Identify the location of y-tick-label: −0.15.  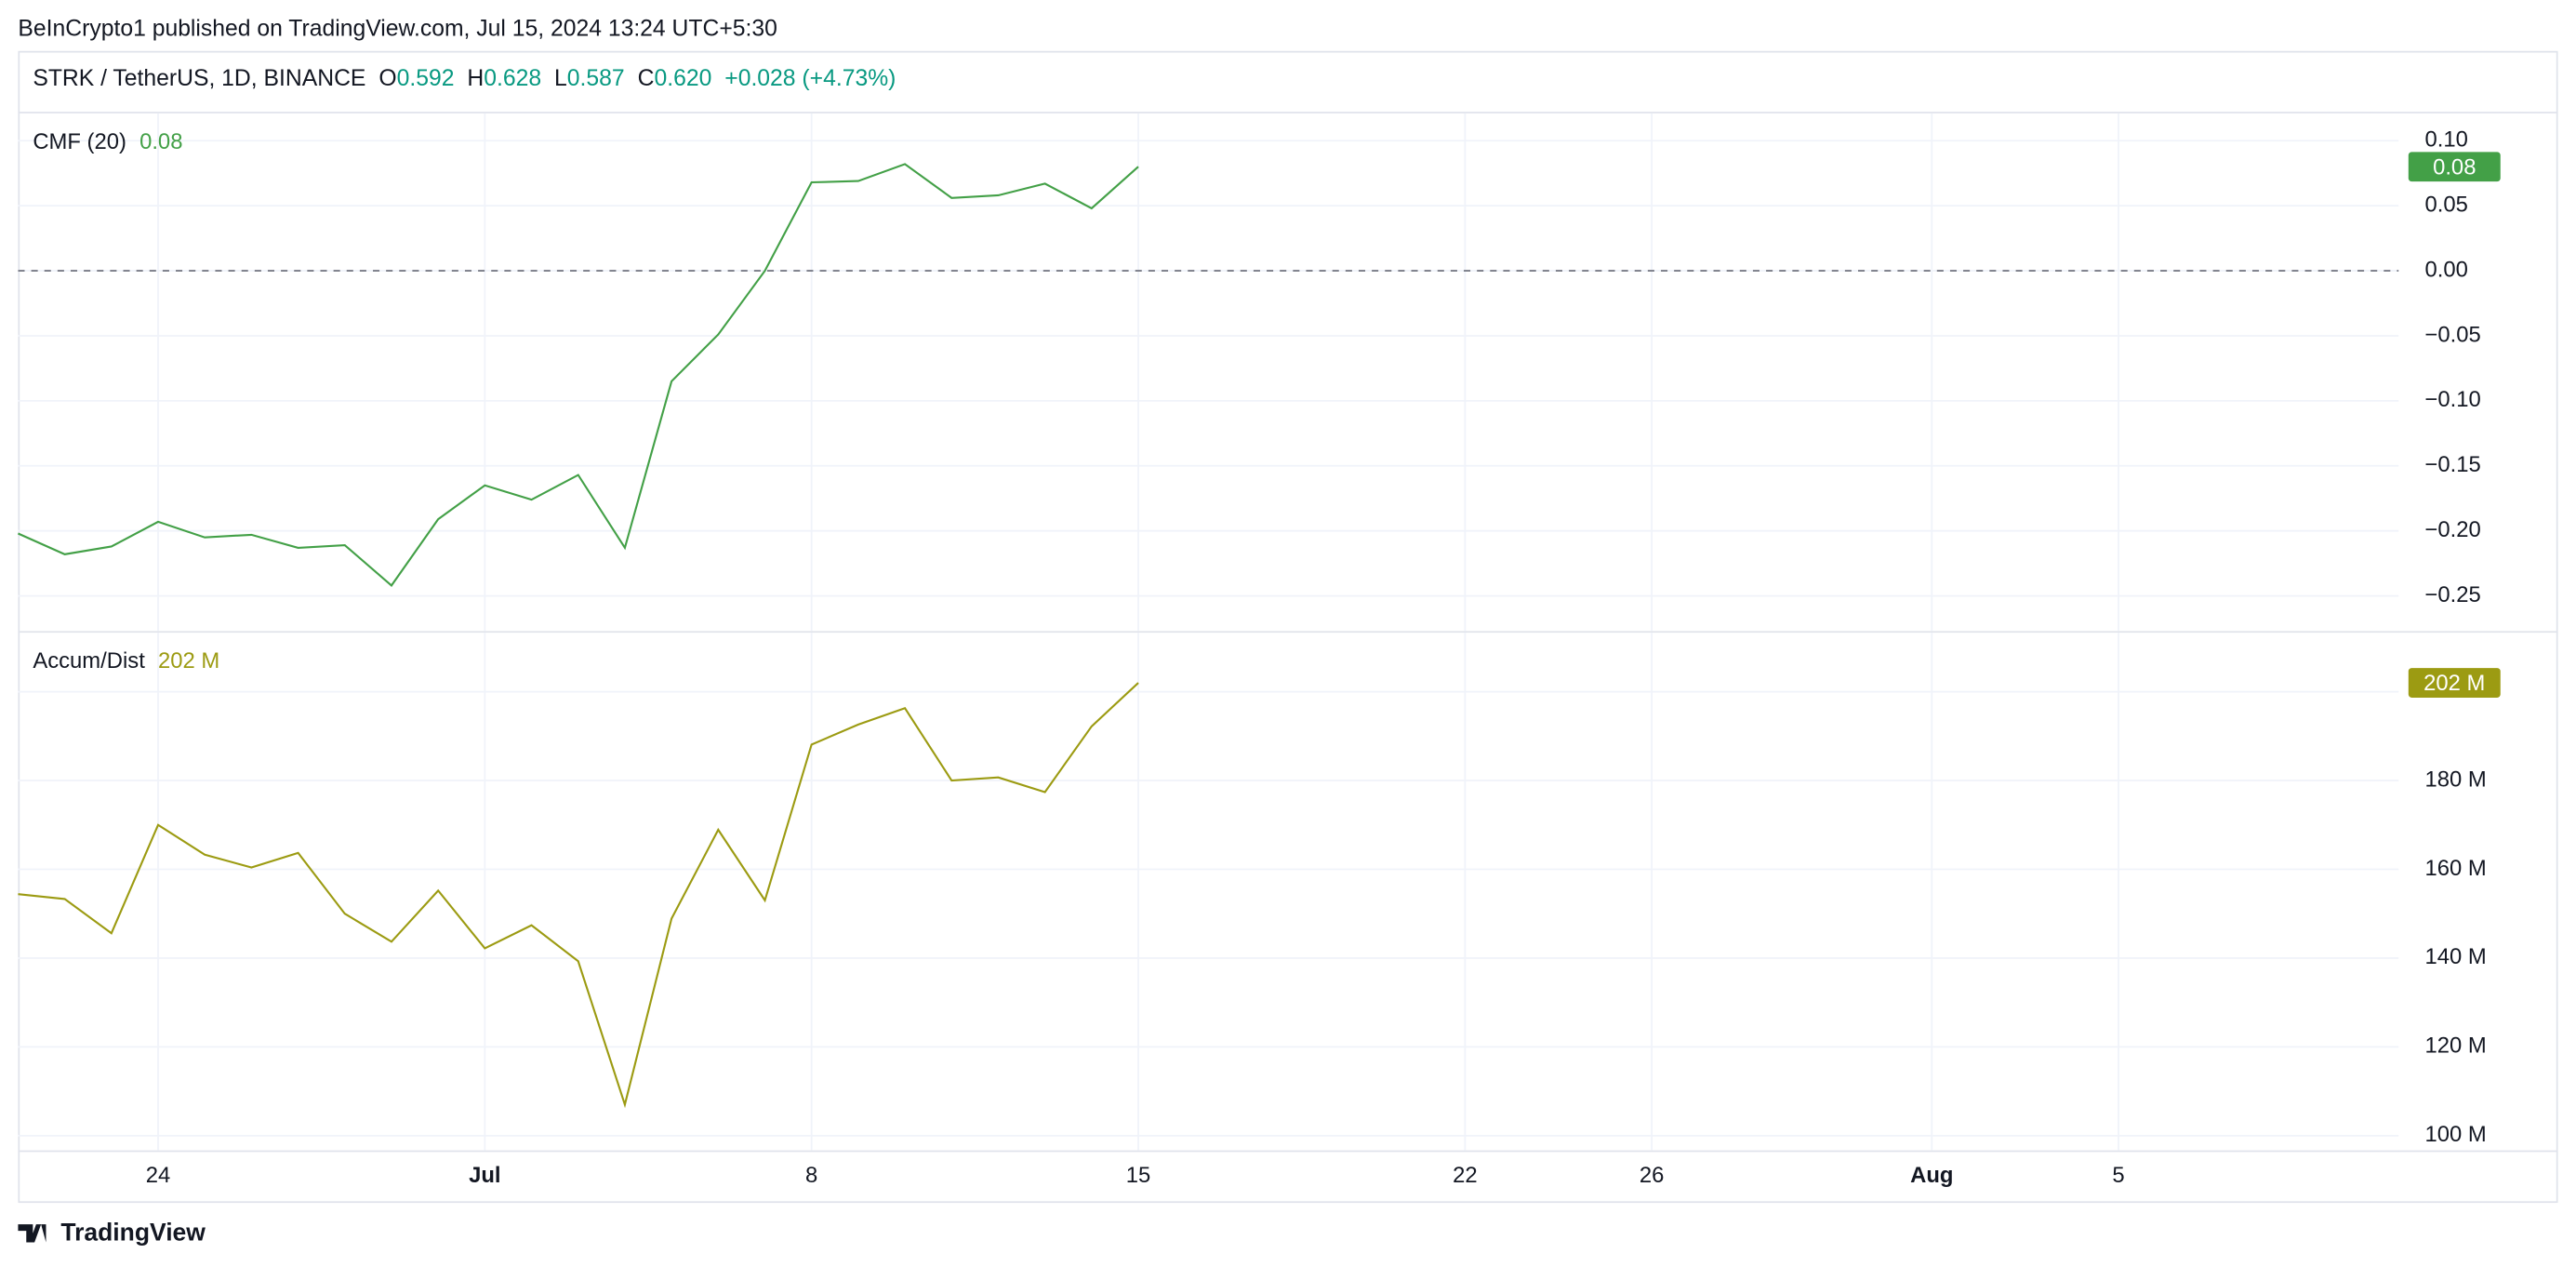
(2452, 464).